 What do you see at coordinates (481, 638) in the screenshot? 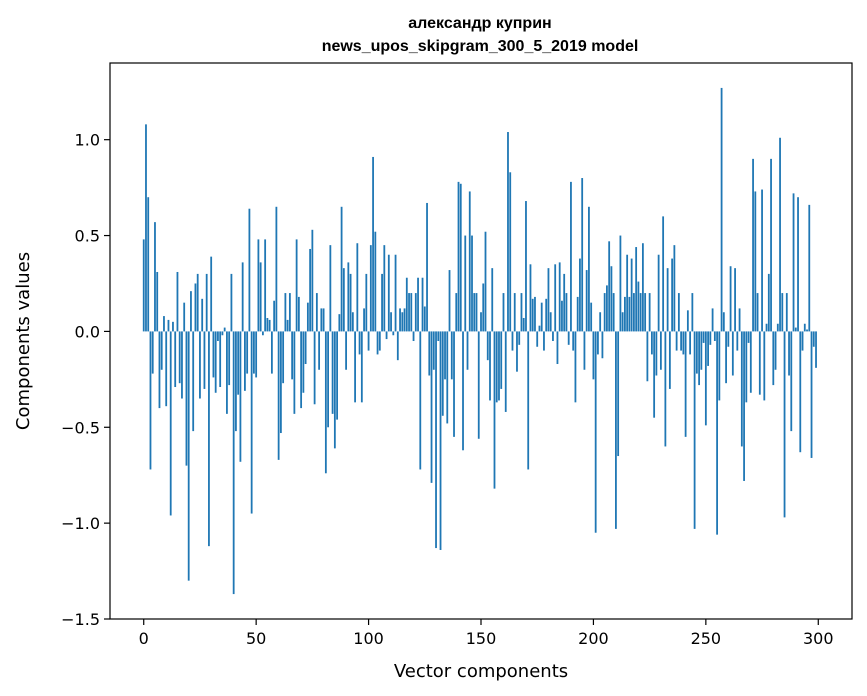
I see `x-tick-label: 150` at bounding box center [481, 638].